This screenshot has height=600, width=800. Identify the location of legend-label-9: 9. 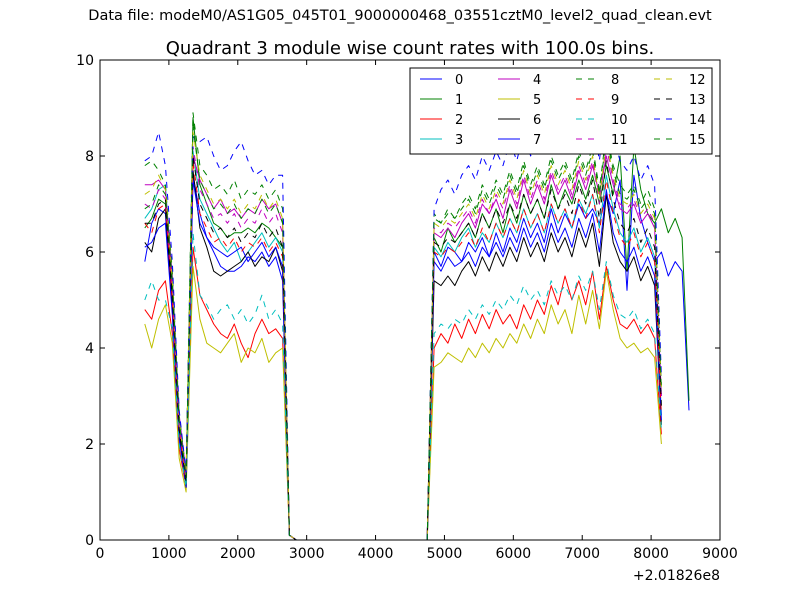
(615, 100).